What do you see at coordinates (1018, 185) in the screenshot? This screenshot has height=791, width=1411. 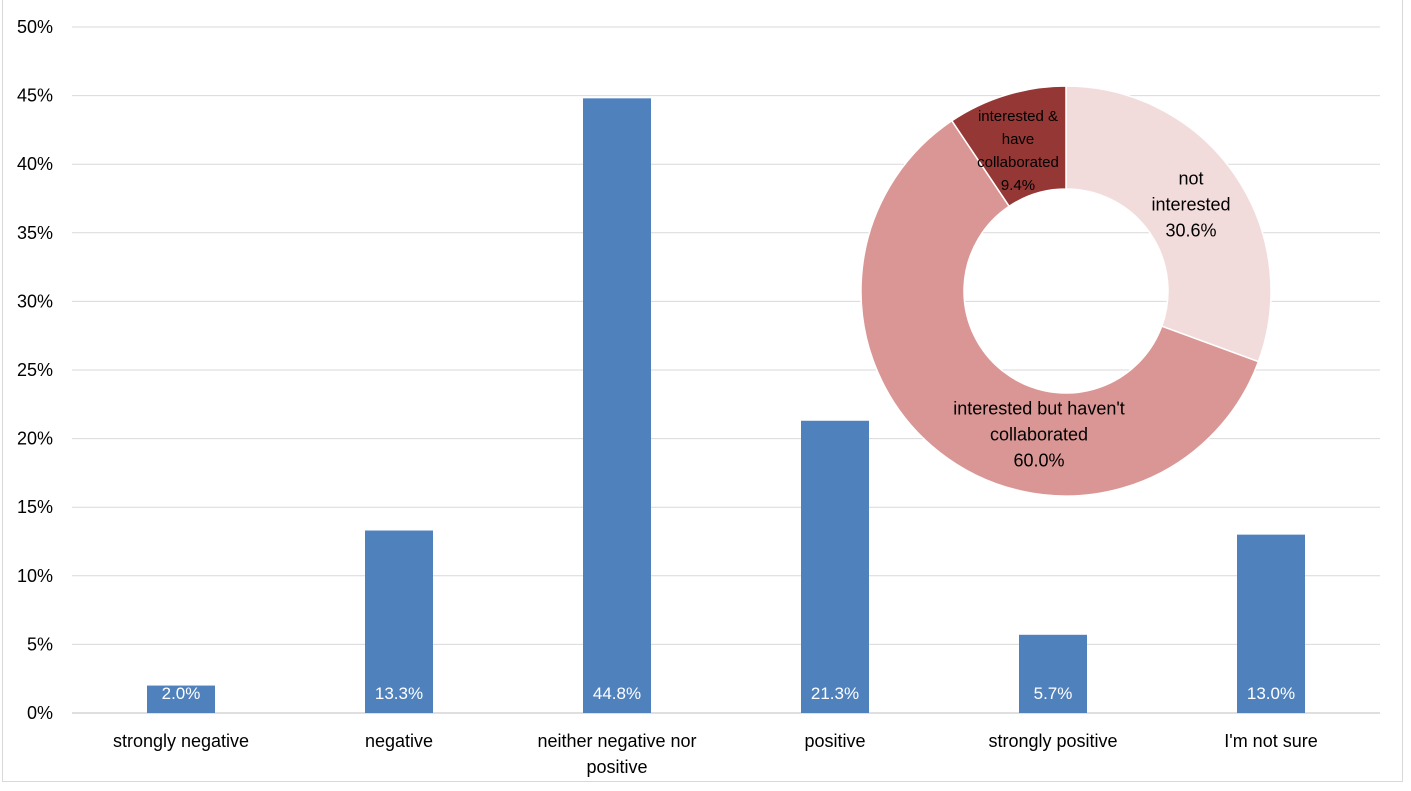 I see `slice-value-label: 9.4%` at bounding box center [1018, 185].